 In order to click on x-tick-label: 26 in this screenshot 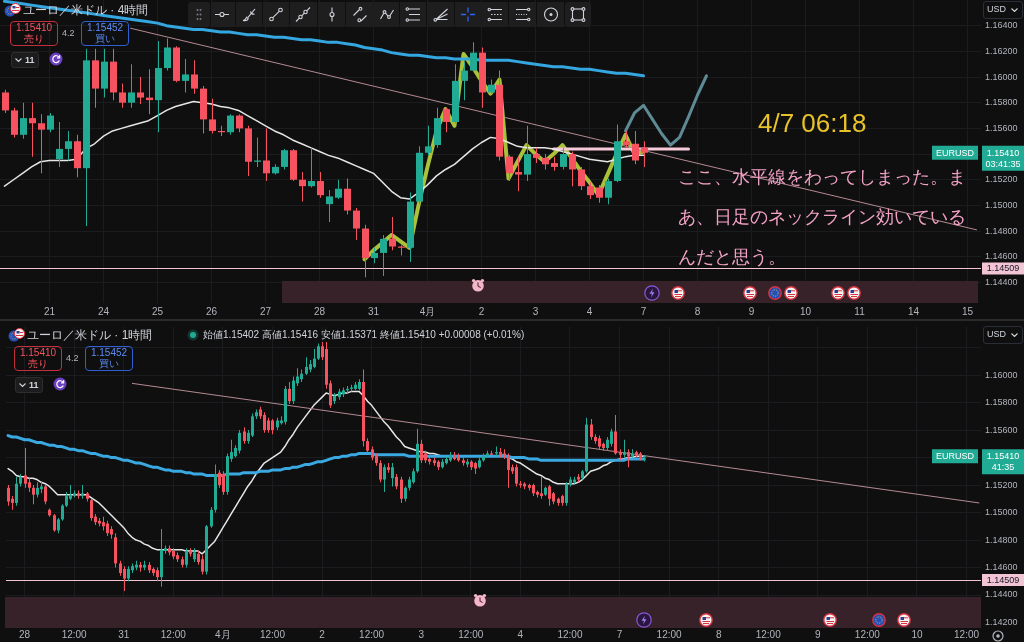, I will do `click(211, 311)`.